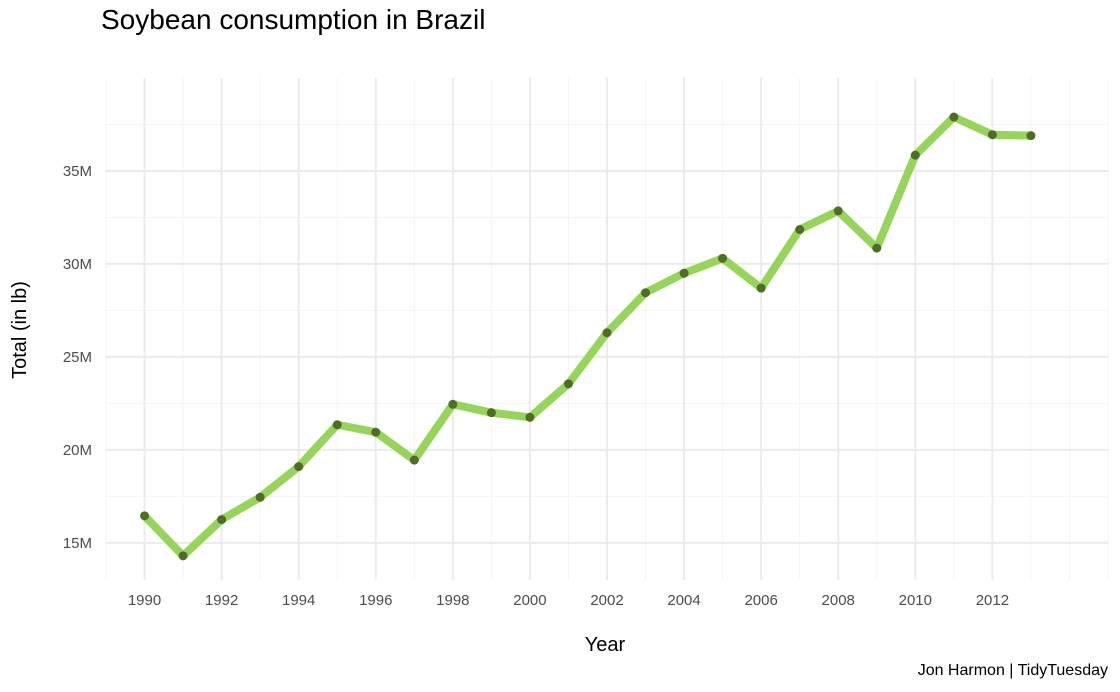  I want to click on y-tick-label: 20M, so click(77, 450).